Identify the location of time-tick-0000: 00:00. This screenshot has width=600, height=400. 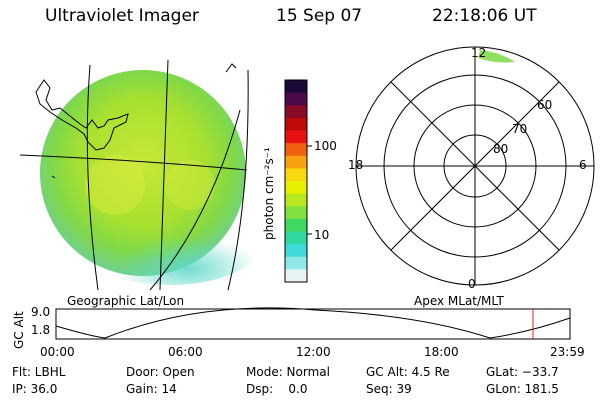
(57, 352).